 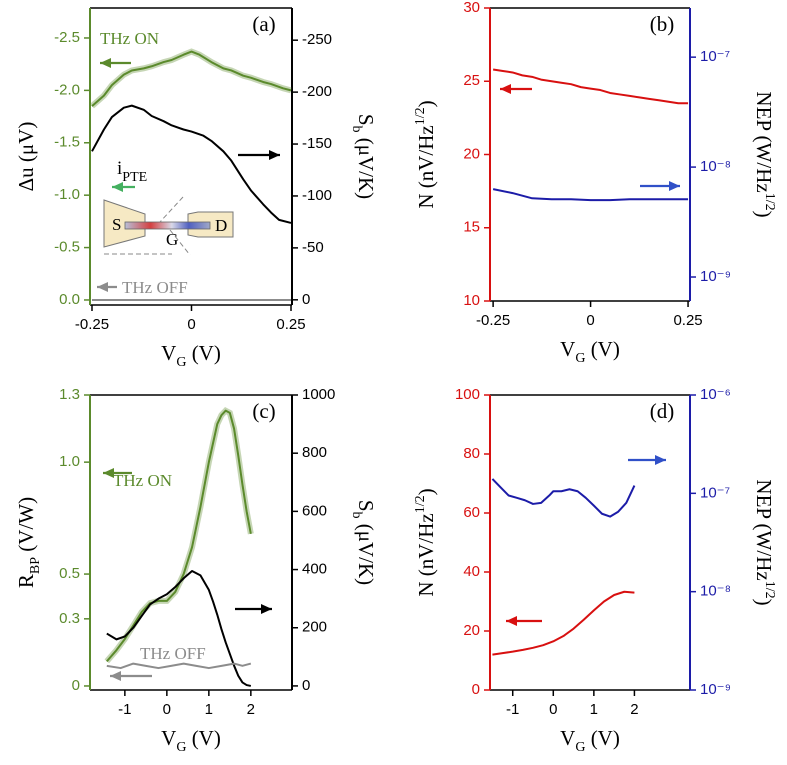 I want to click on y-tick-label: 15, so click(x=471, y=227).